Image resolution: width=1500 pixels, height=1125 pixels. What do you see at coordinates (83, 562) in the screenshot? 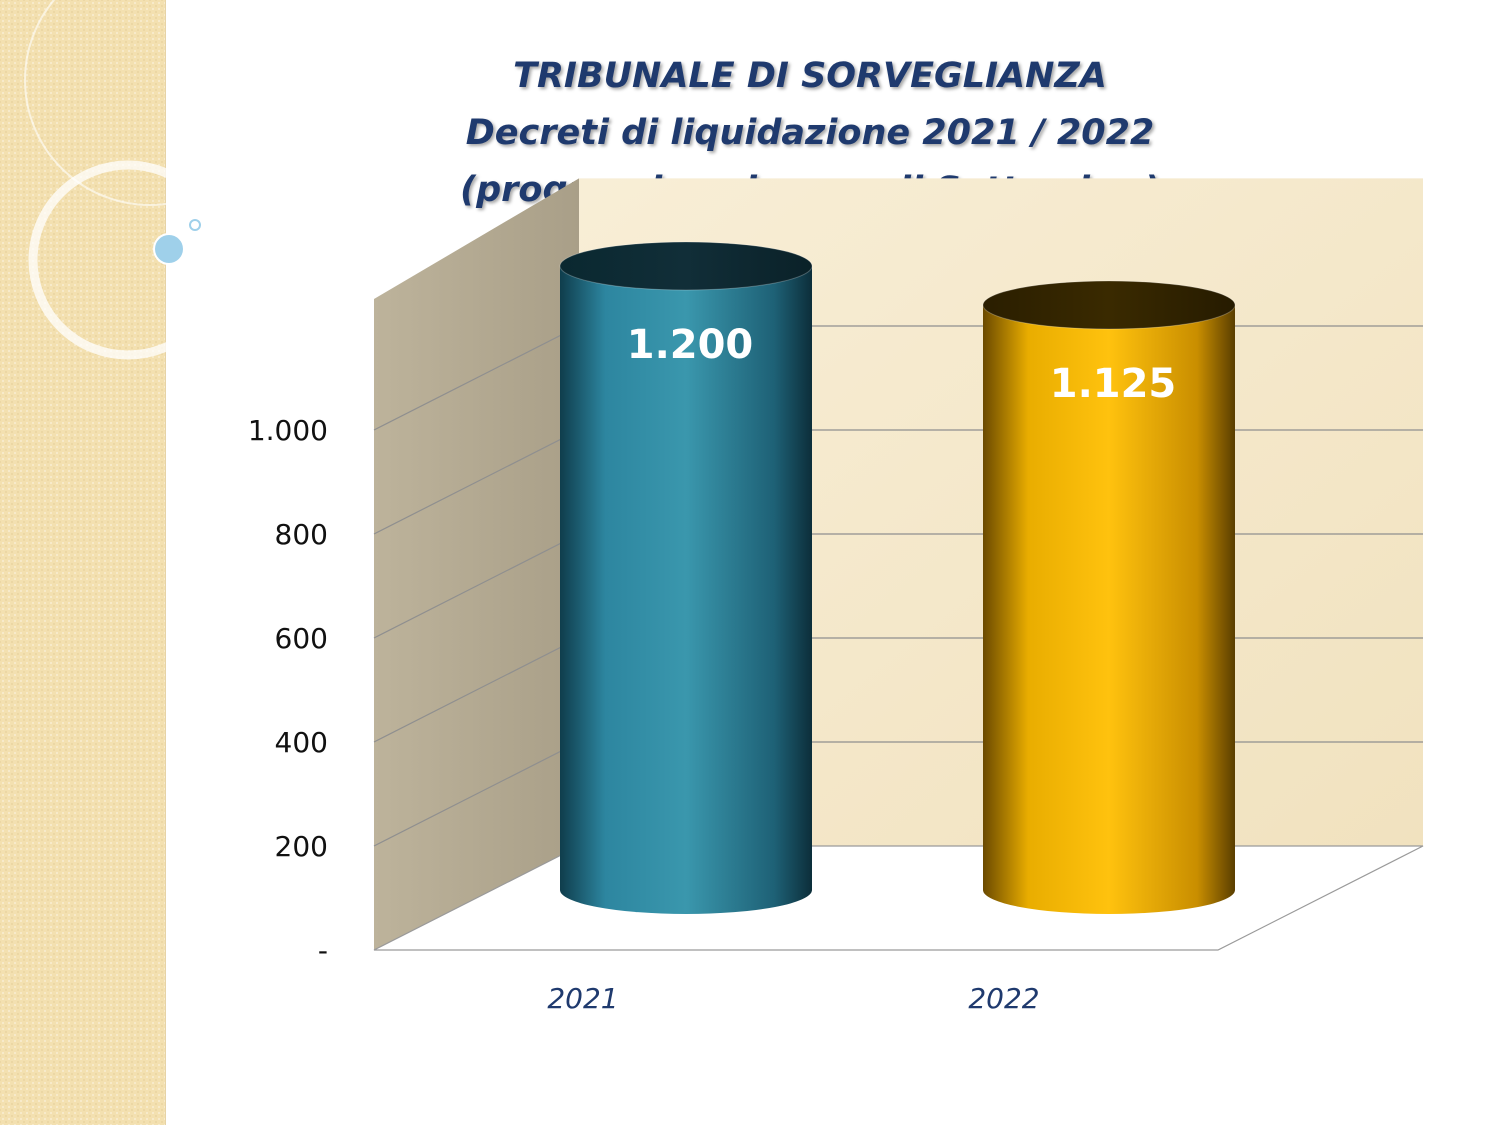
I see `decorative-sidebar` at bounding box center [83, 562].